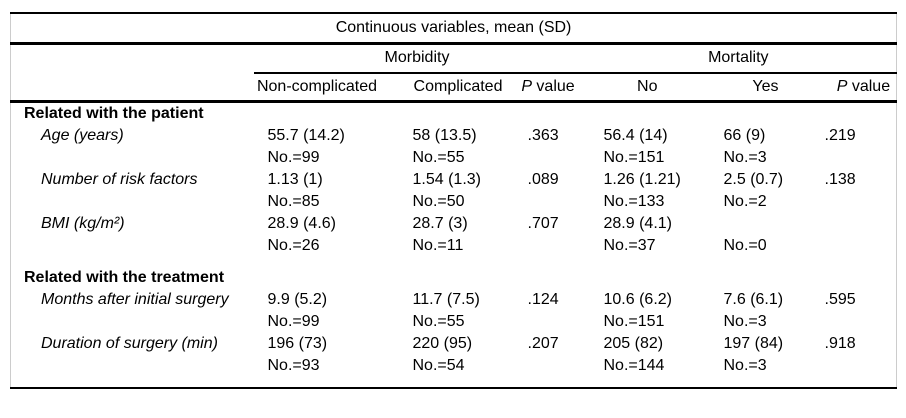  I want to click on group-header-row: Morbidity Mortality, so click(454, 58).